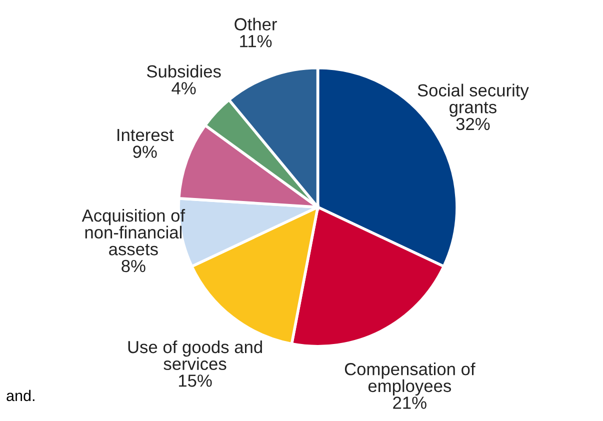 The width and height of the screenshot is (603, 421). Describe the element at coordinates (255, 24) in the screenshot. I see `slice-label: Other` at that location.